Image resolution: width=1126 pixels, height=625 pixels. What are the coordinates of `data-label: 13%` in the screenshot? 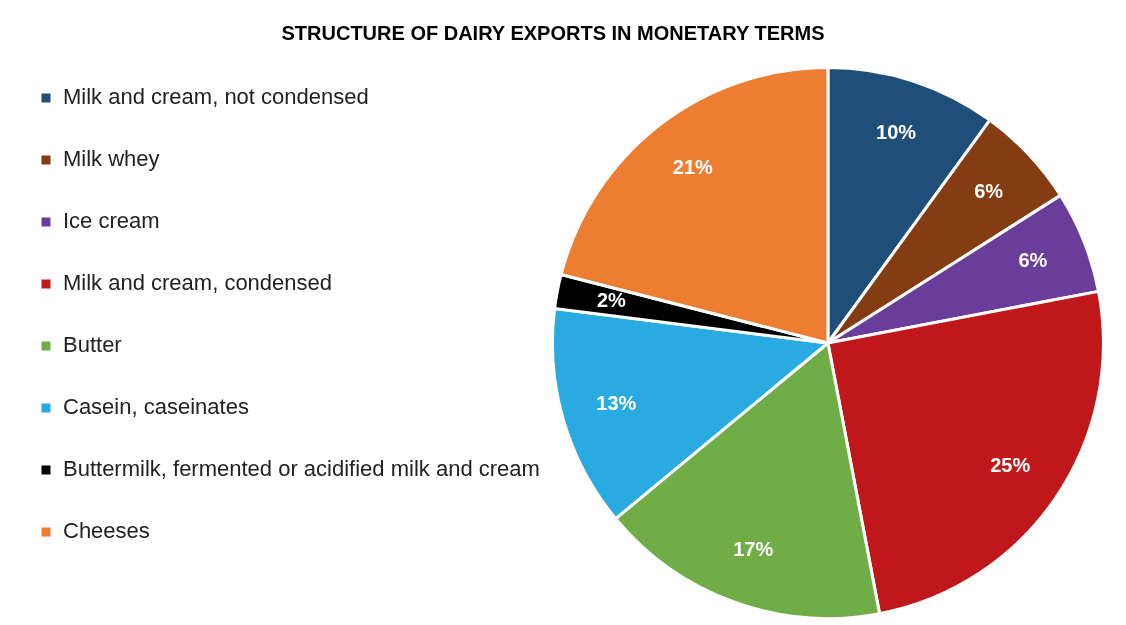 It's located at (616, 403).